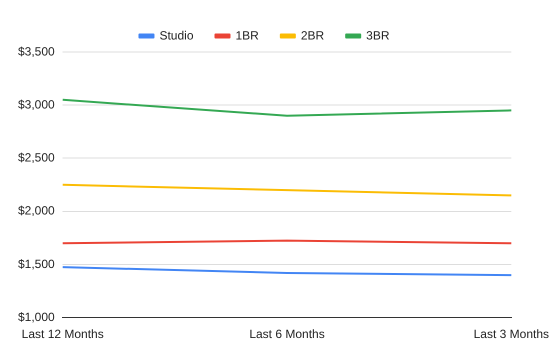  I want to click on legend-label: 3BR, so click(378, 35).